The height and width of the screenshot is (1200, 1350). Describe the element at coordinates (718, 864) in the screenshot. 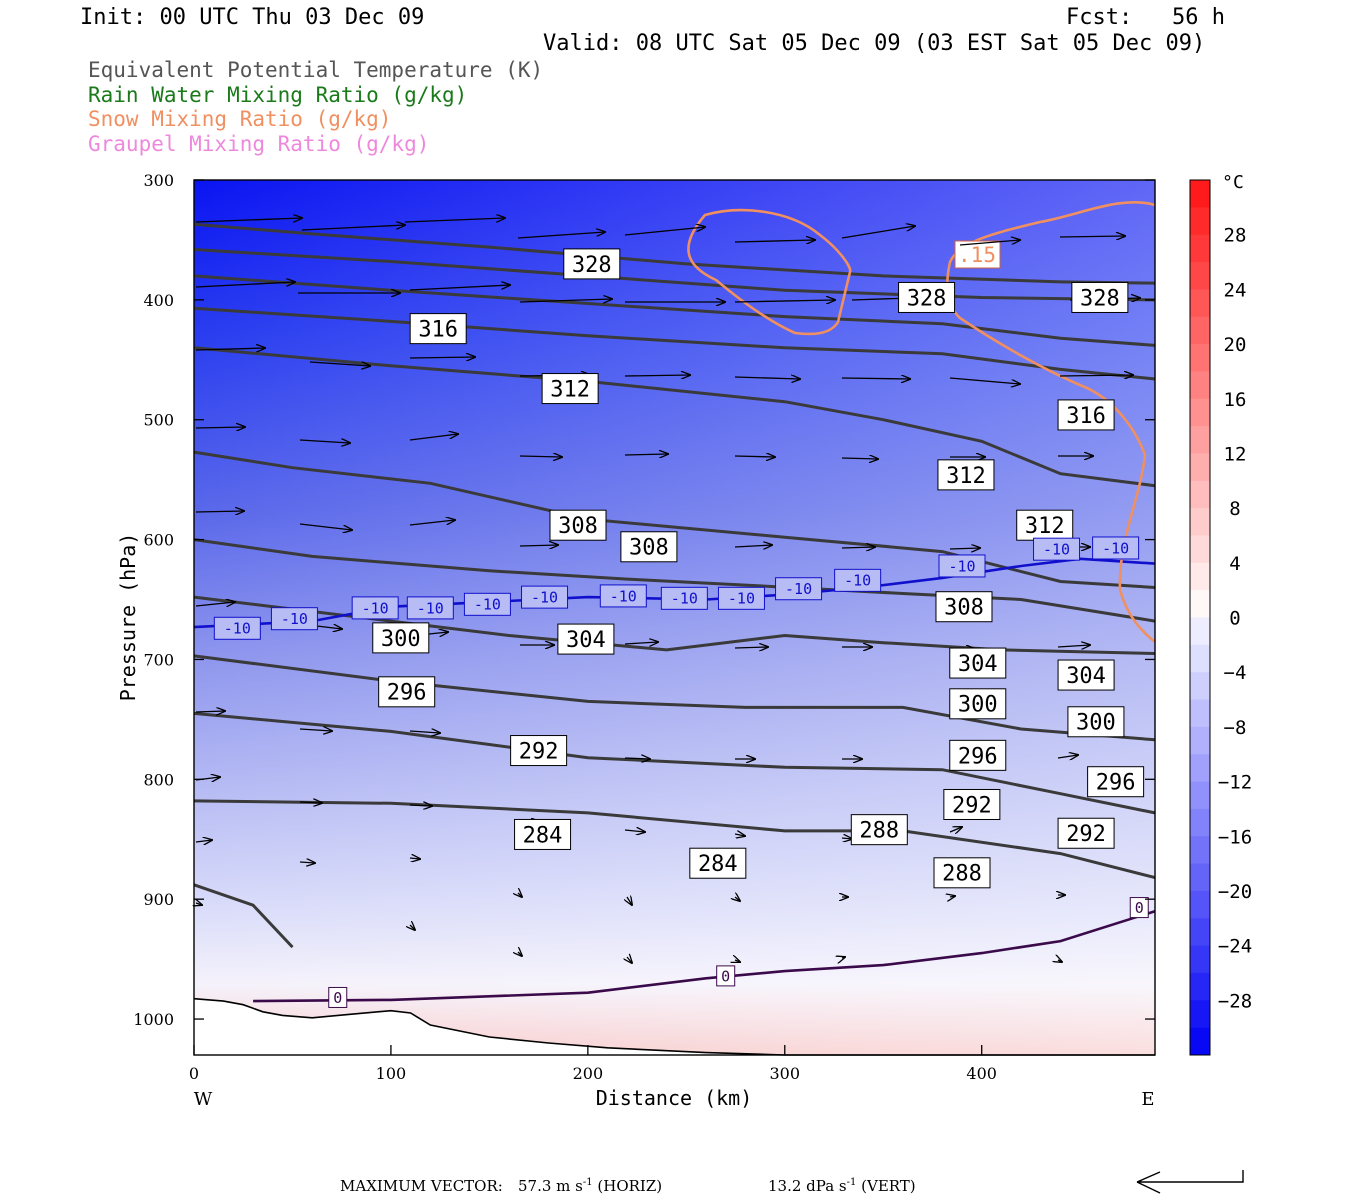

I see `theta-e-label-text: 284` at that location.